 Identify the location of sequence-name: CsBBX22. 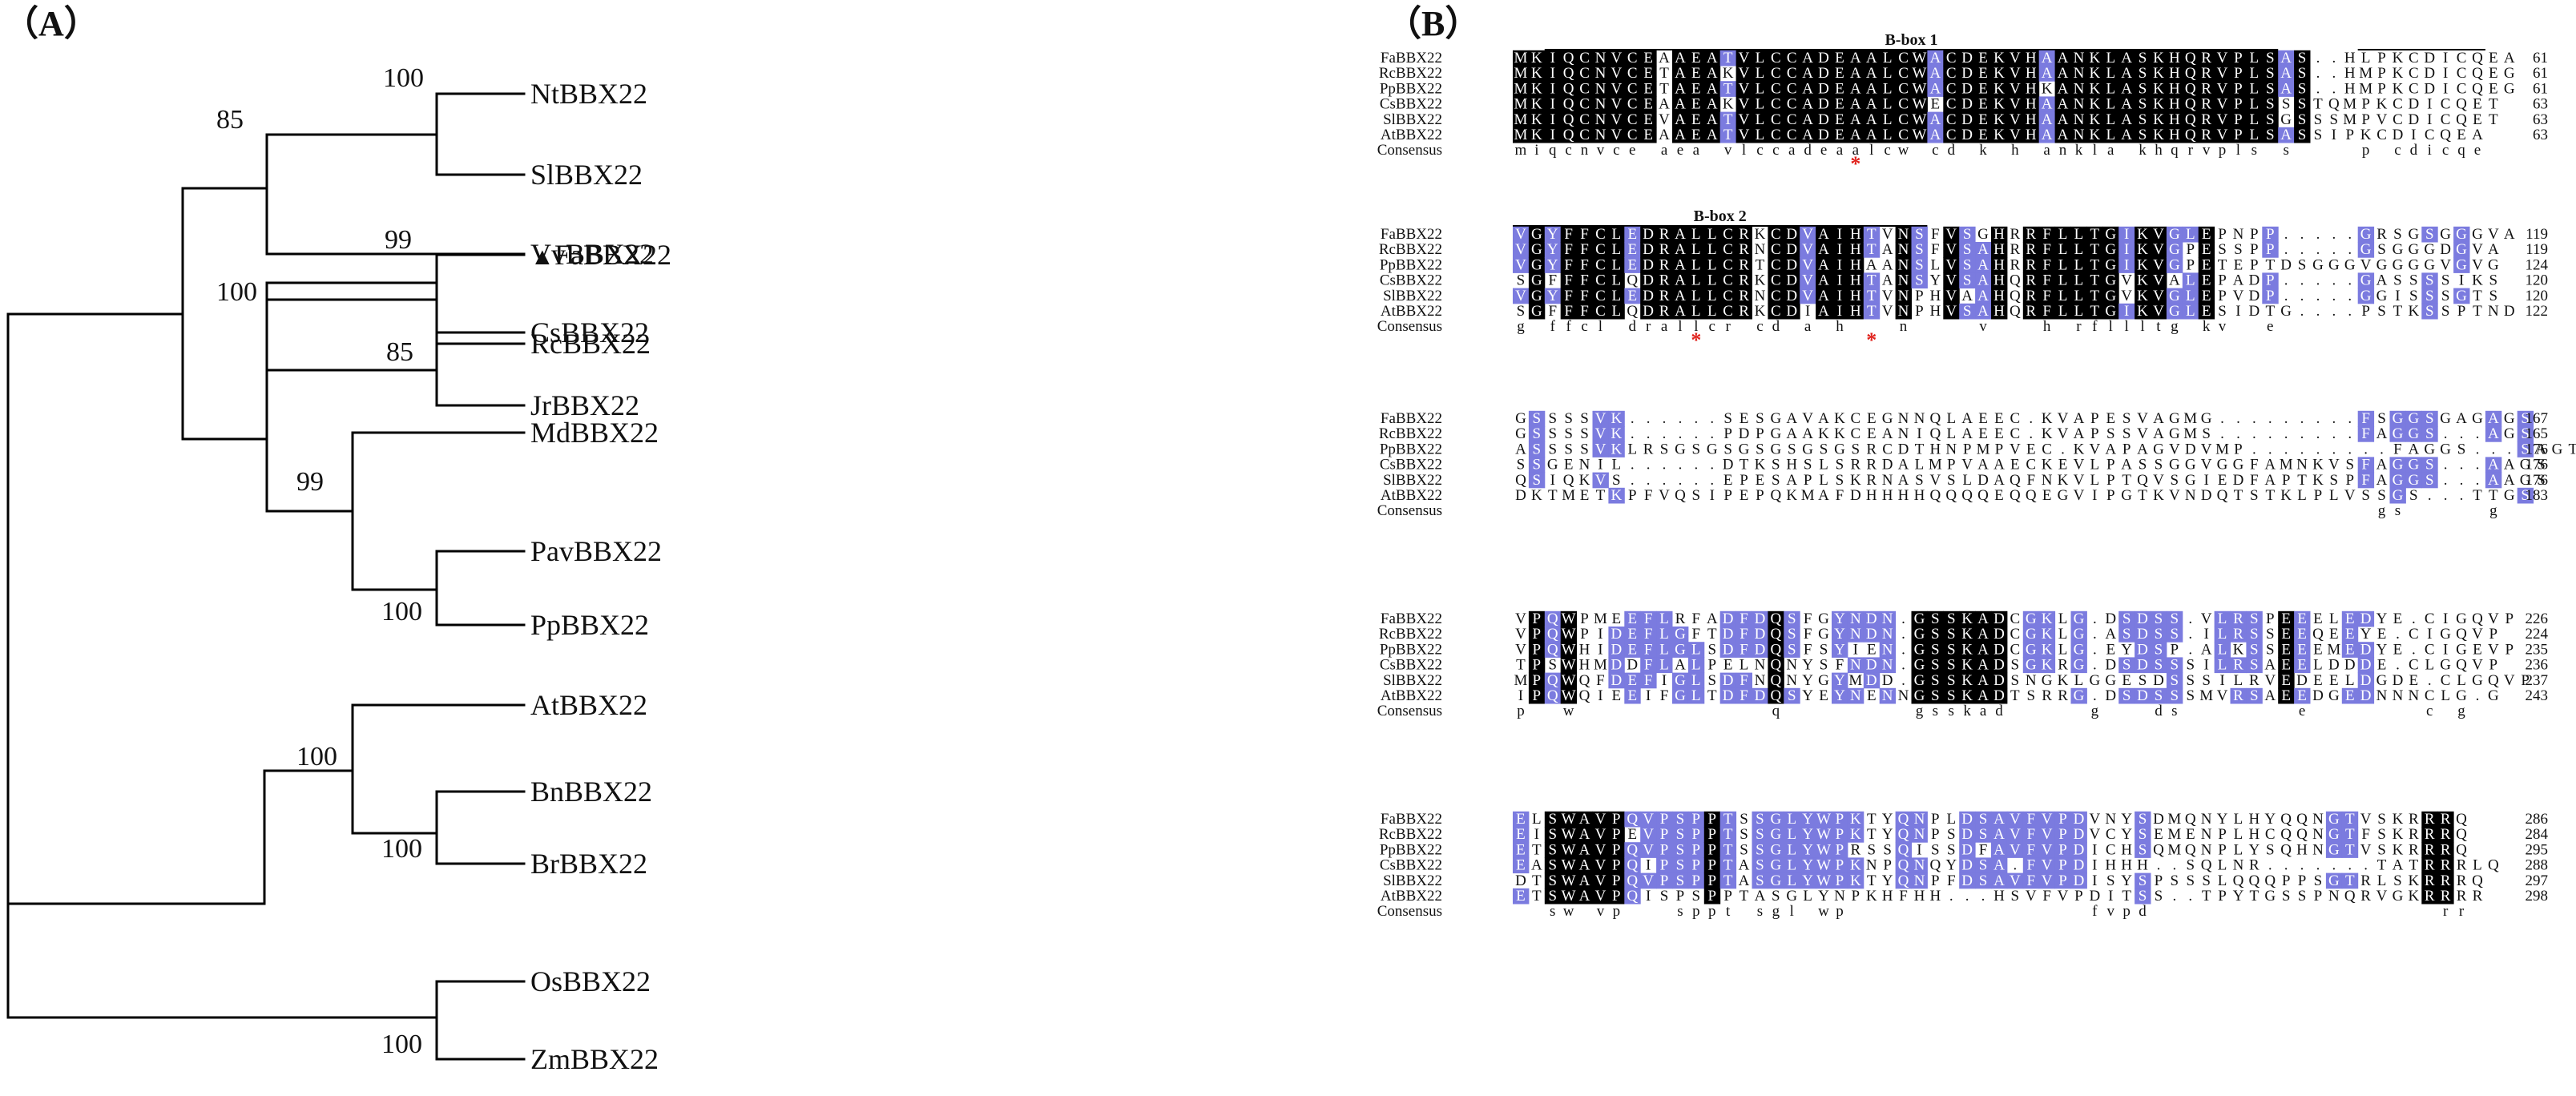
(1411, 865).